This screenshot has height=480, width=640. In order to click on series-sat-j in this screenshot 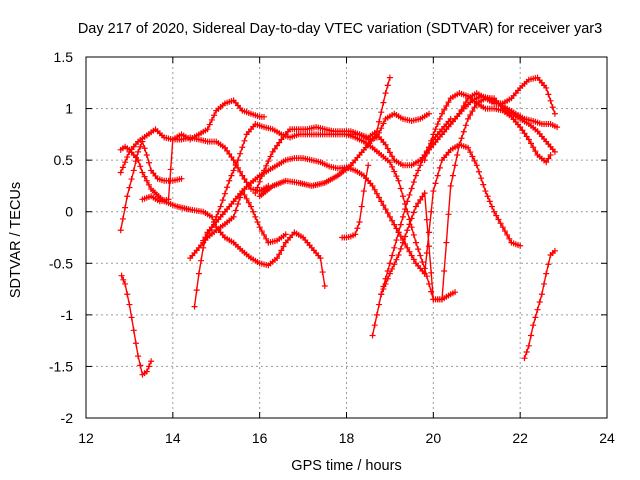, I will do `click(408, 146)`.